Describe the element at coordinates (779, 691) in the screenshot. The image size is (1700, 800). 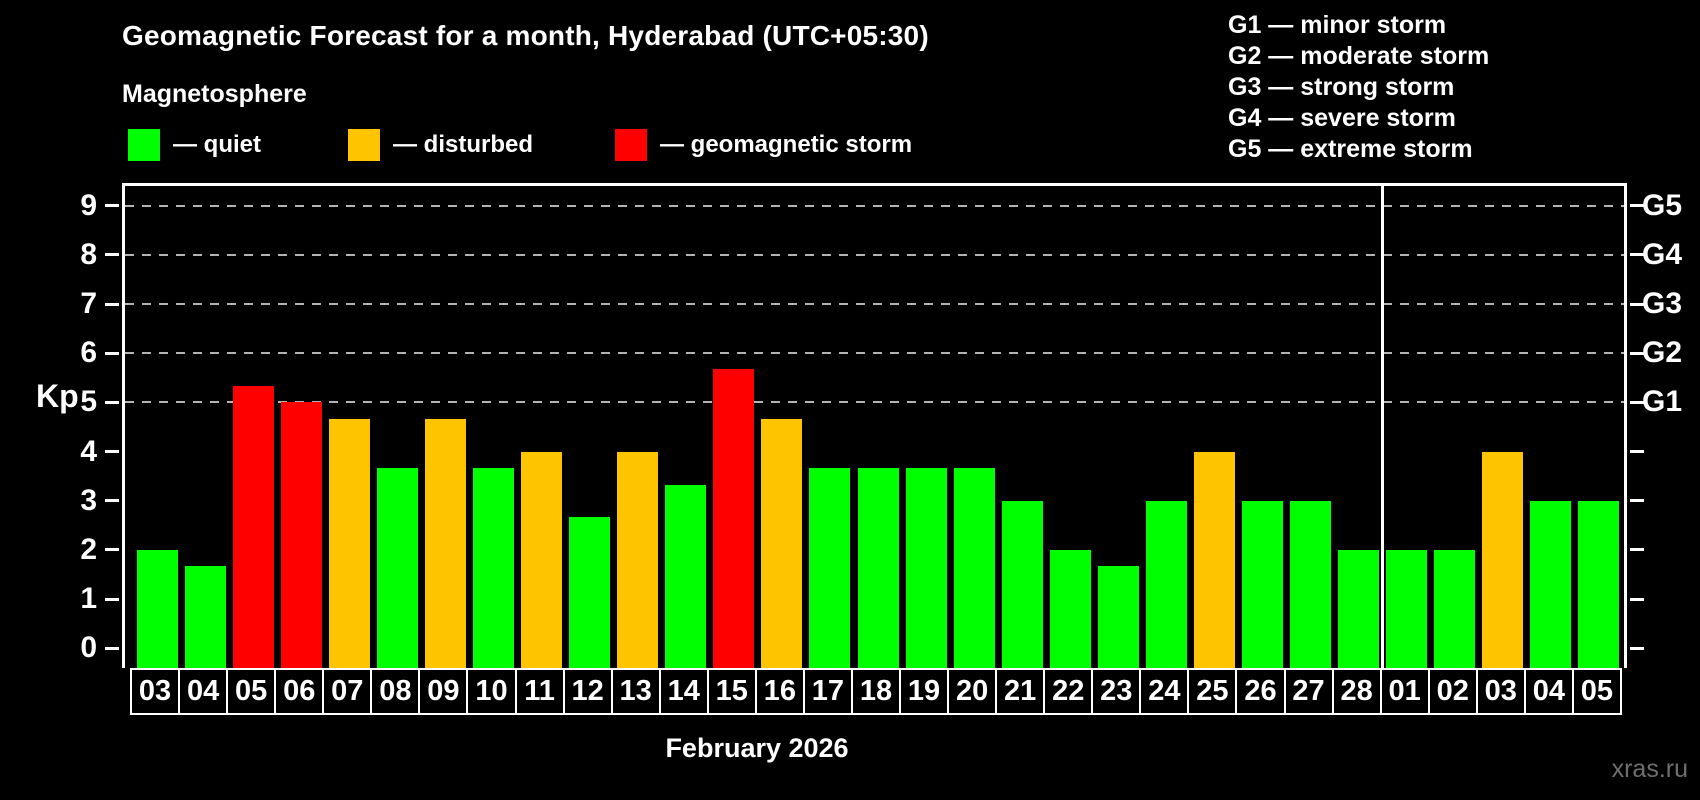
I see `day-label-feb-16: 16` at that location.